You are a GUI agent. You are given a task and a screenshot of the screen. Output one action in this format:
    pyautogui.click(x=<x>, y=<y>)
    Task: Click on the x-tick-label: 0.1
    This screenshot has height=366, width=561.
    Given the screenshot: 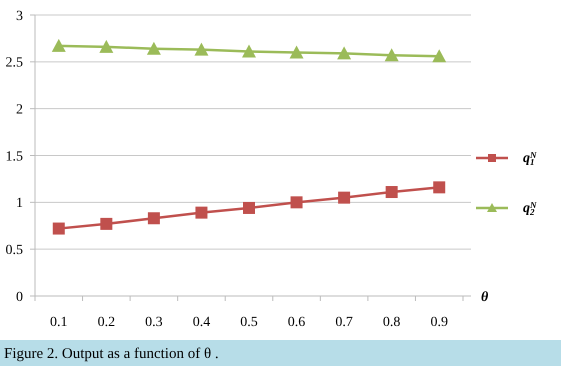 What is the action you would take?
    pyautogui.click(x=59, y=322)
    